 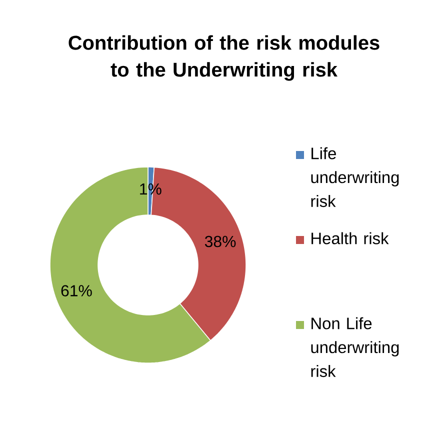 I want to click on chart-title: Contribution of the risk modules to the Underwriting risk, so click(x=224, y=58).